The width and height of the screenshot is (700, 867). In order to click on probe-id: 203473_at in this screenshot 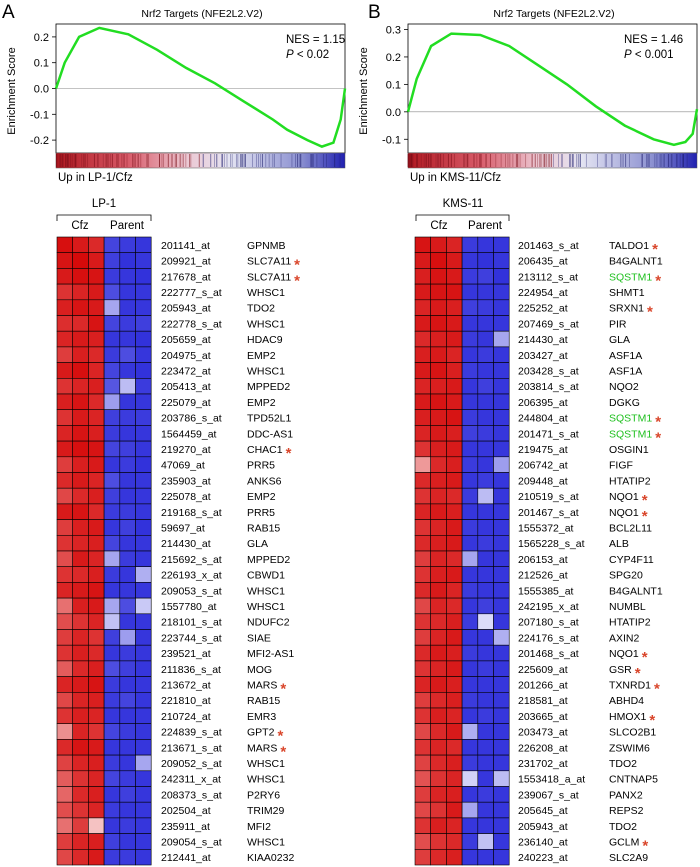, I will do `click(543, 733)`.